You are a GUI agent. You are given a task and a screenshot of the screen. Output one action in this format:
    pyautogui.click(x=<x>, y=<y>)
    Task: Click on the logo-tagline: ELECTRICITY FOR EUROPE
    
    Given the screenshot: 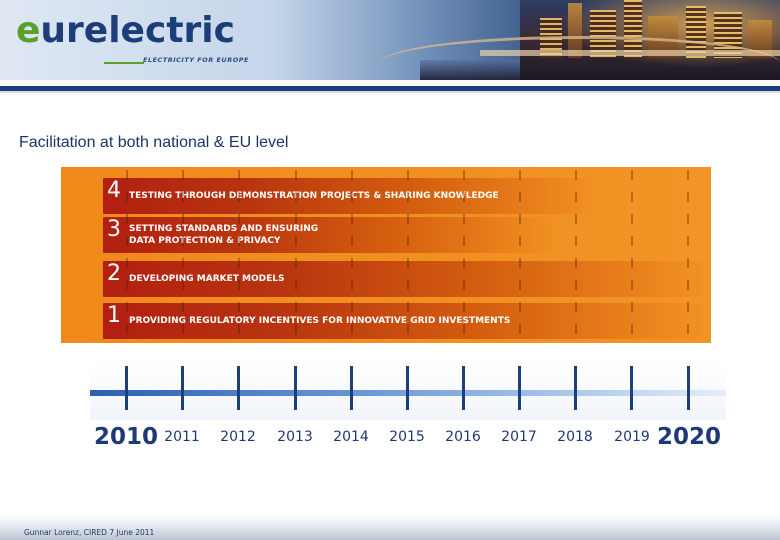 What is the action you would take?
    pyautogui.click(x=196, y=60)
    